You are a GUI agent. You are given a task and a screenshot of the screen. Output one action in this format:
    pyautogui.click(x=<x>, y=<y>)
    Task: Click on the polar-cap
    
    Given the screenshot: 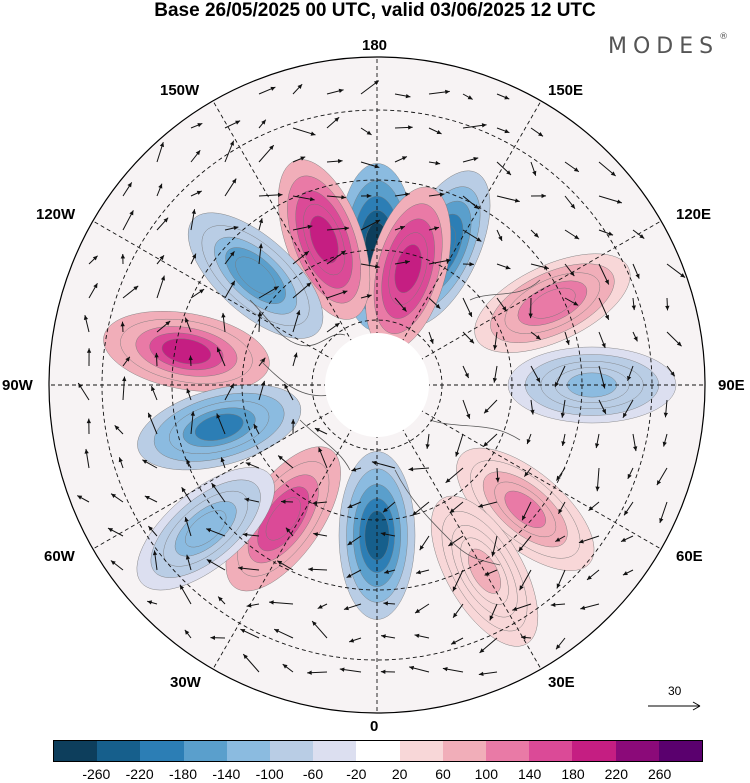 What is the action you would take?
    pyautogui.click(x=377, y=385)
    